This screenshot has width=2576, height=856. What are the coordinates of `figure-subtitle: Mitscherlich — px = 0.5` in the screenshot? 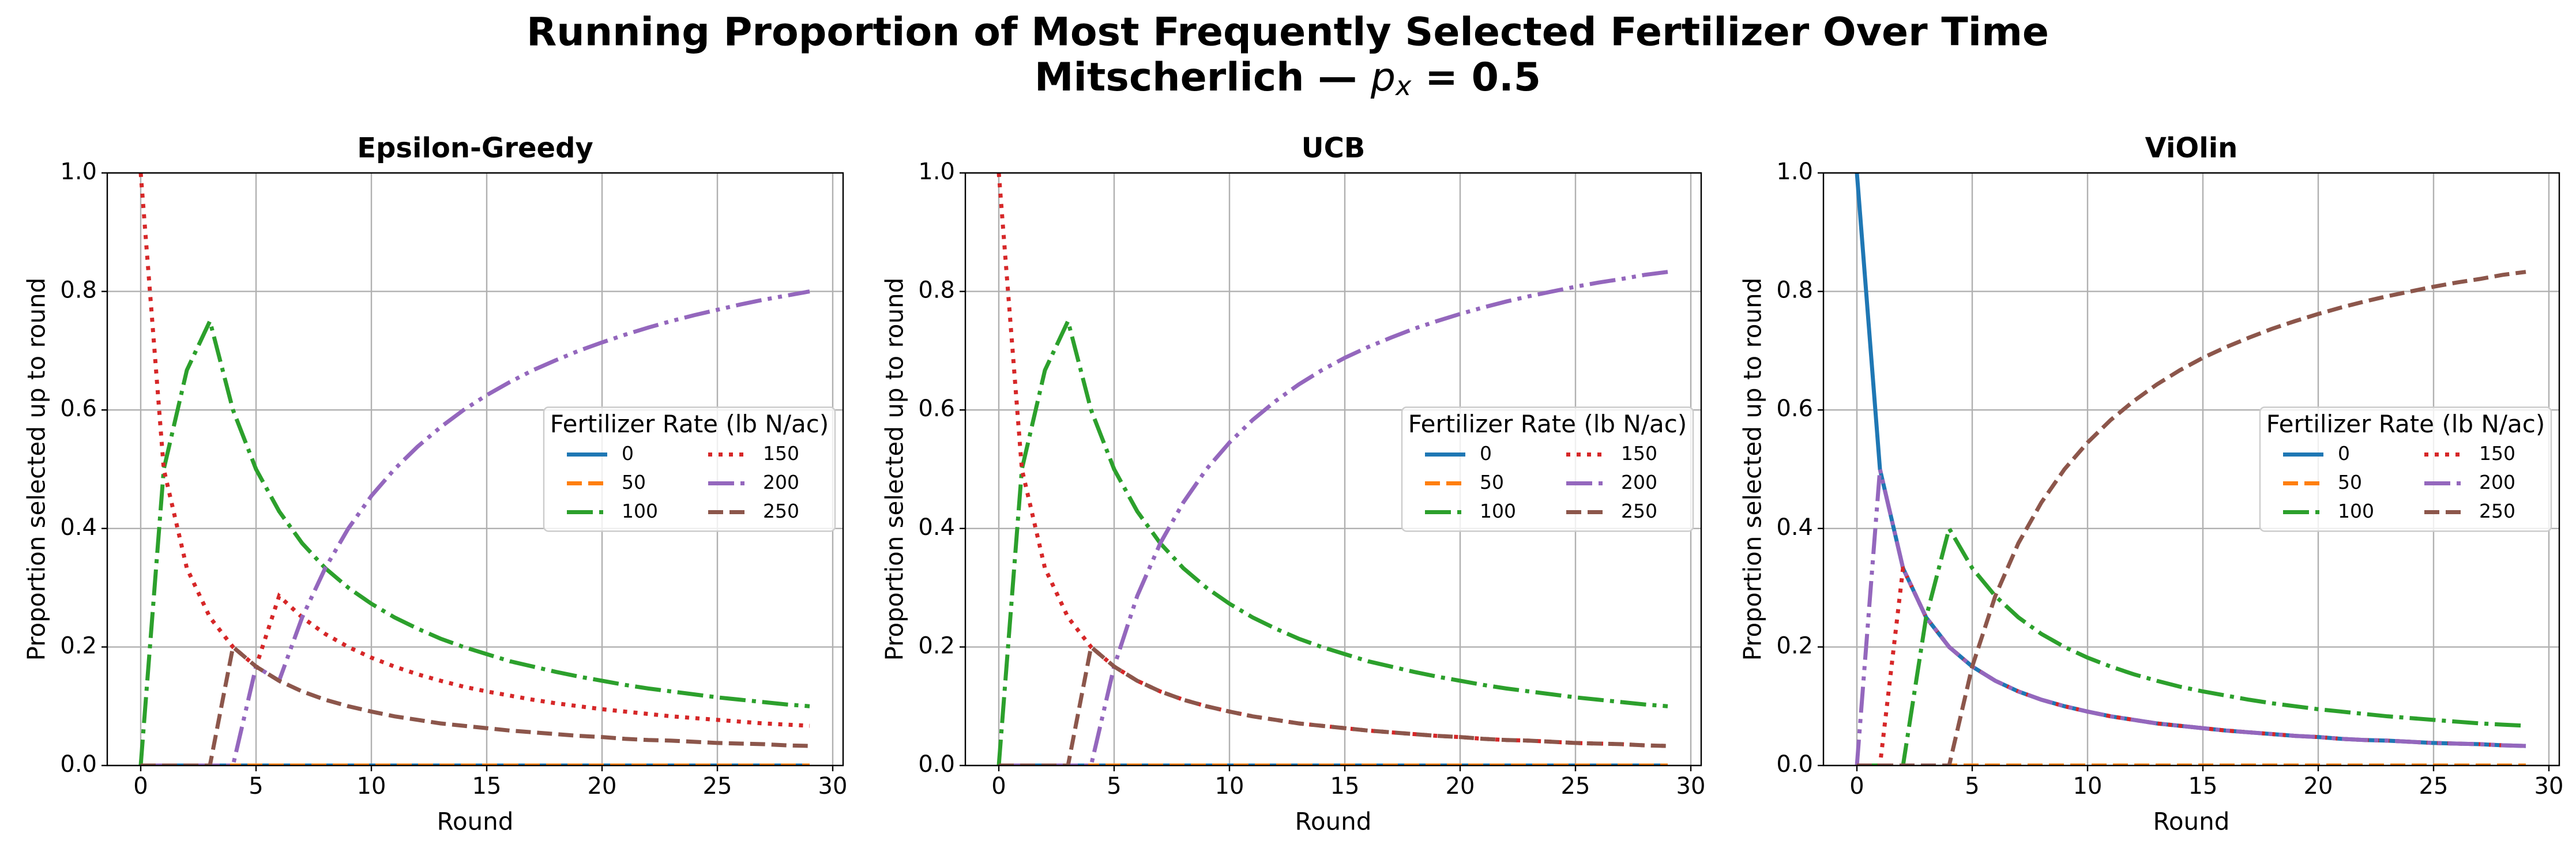 It's located at (1288, 78).